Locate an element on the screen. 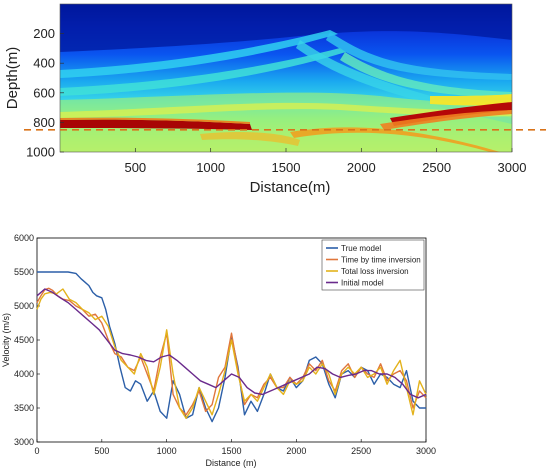 This screenshot has width=550, height=471. line-chart-y-ticks: 3000 3500 4000 4500 5000 5500 6000 is located at coordinates (27, 340).